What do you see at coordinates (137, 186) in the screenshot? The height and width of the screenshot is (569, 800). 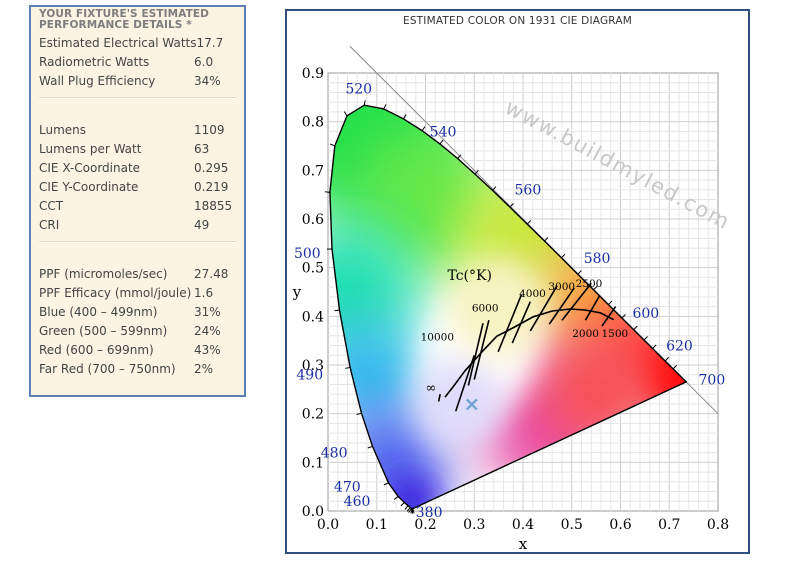 I see `performance-row: CIE Y-Coordinate 0.219` at bounding box center [137, 186].